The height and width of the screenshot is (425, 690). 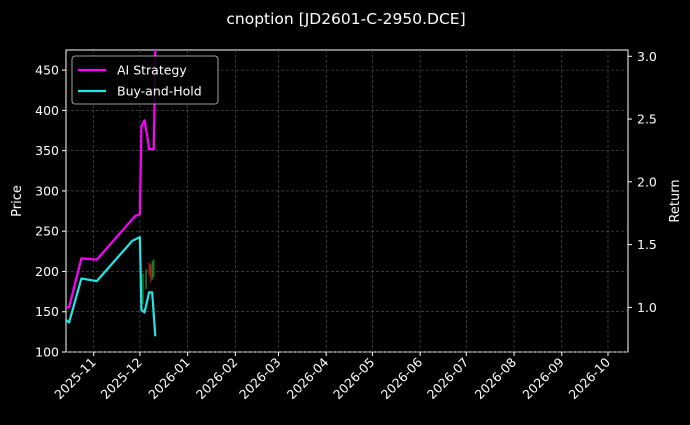 What do you see at coordinates (47, 190) in the screenshot?
I see `y-tick-label: 300` at bounding box center [47, 190].